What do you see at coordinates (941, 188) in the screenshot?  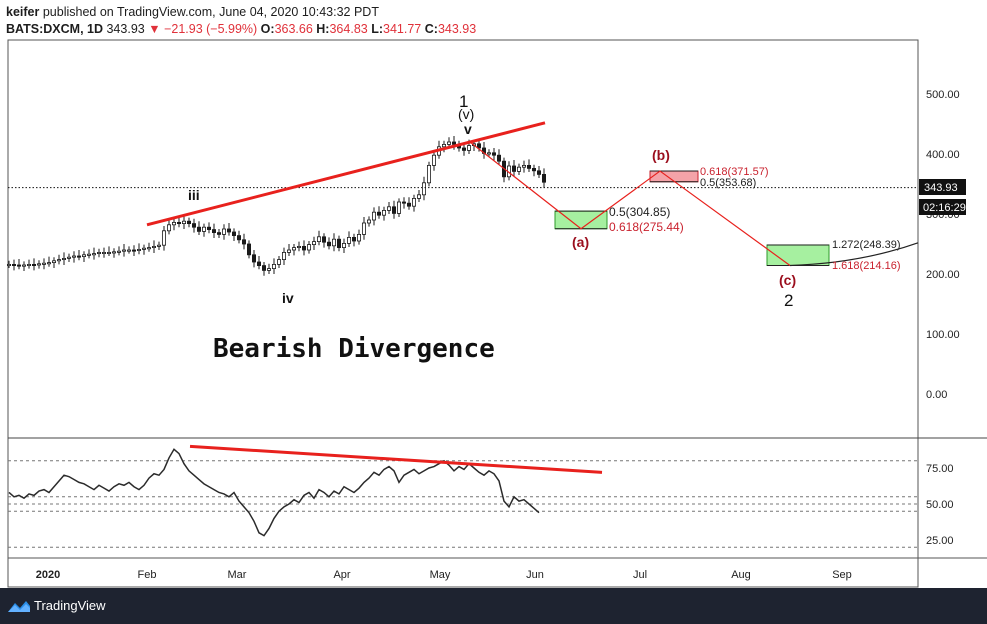 I see `last-price-tag: 343.93` at bounding box center [941, 188].